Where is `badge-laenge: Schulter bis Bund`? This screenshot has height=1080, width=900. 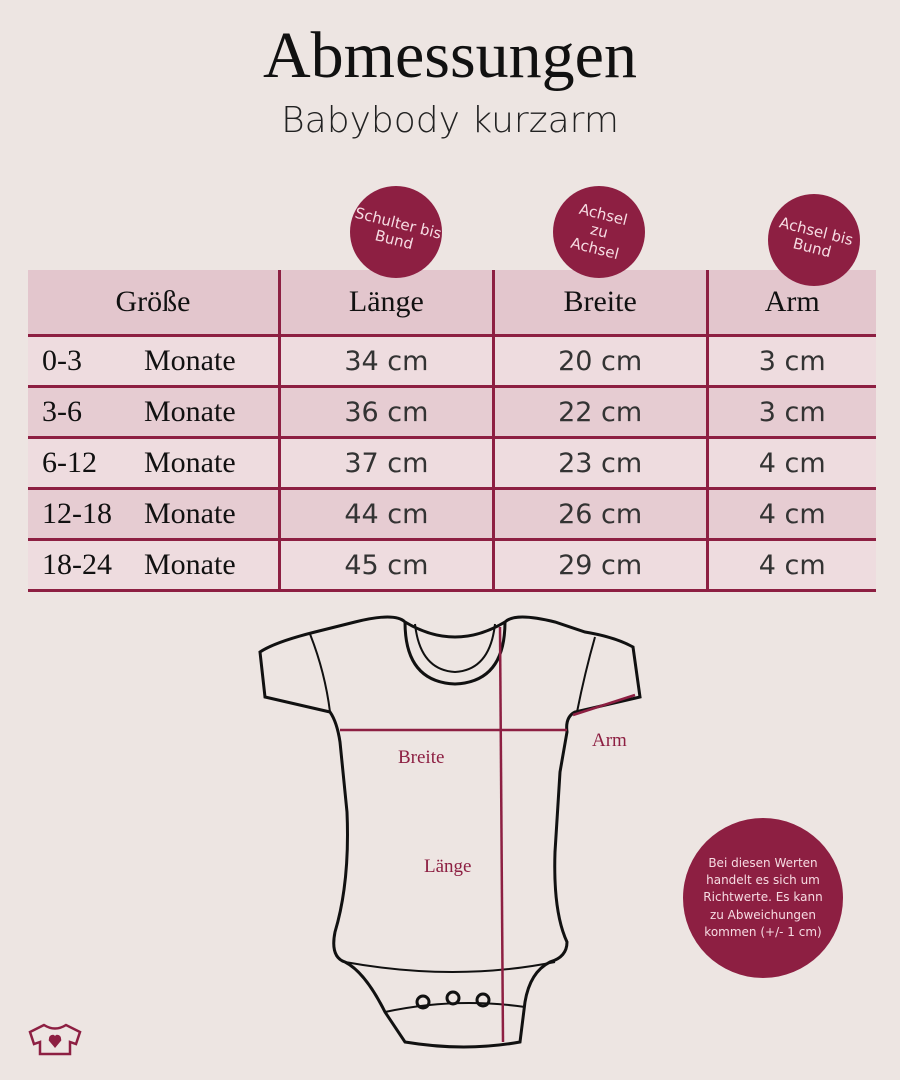 badge-laenge: Schulter bis Bund is located at coordinates (397, 232).